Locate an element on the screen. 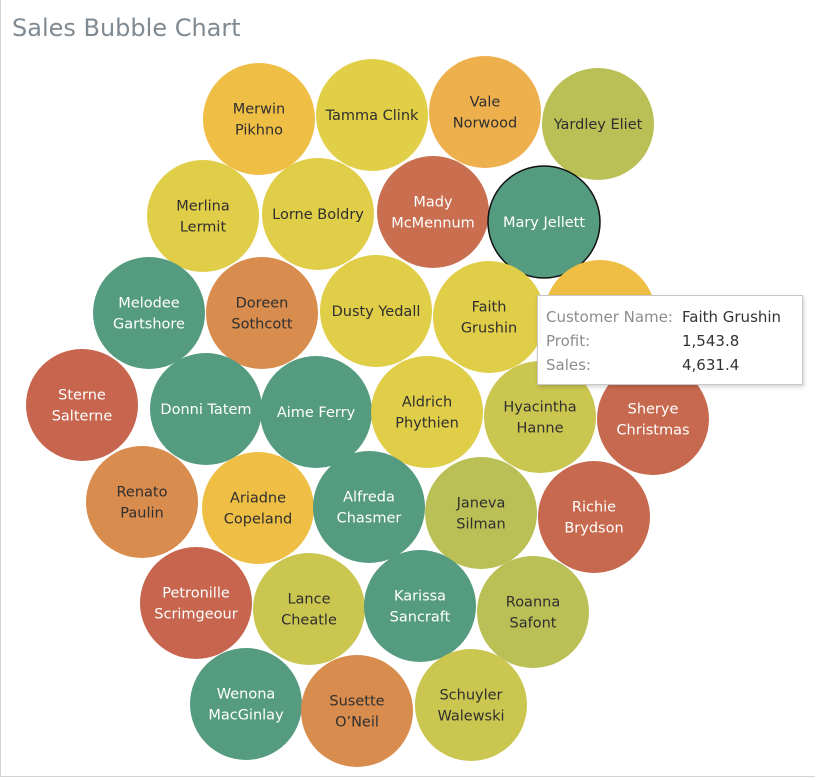  bubble-label: Hyacintha Hanne is located at coordinates (539, 418).